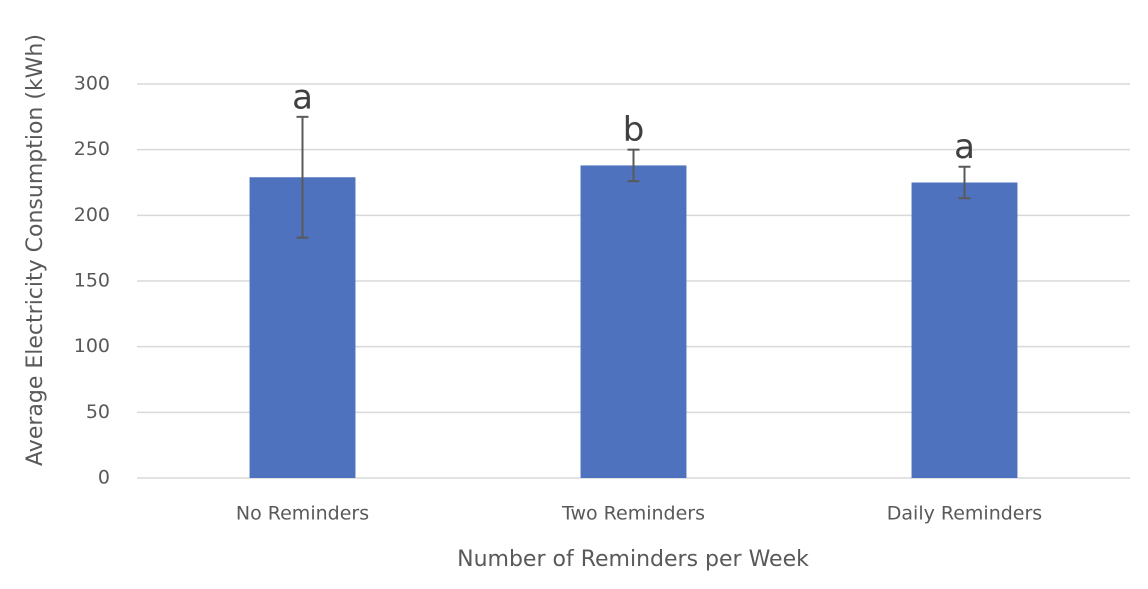 Image resolution: width=1148 pixels, height=589 pixels. What do you see at coordinates (634, 130) in the screenshot?
I see `annotation: b` at bounding box center [634, 130].